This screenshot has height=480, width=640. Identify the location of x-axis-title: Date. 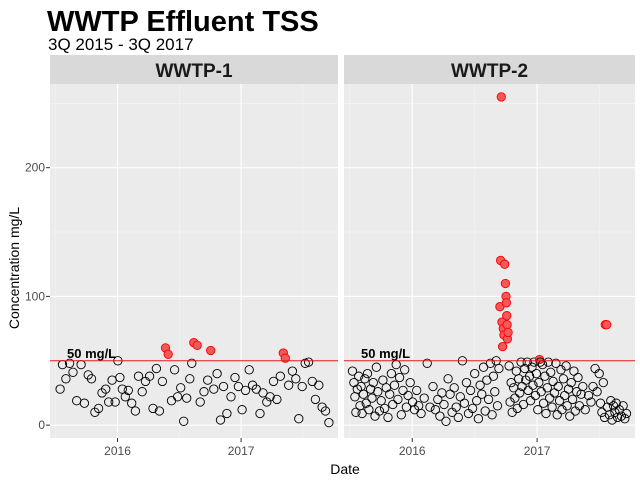
(345, 469).